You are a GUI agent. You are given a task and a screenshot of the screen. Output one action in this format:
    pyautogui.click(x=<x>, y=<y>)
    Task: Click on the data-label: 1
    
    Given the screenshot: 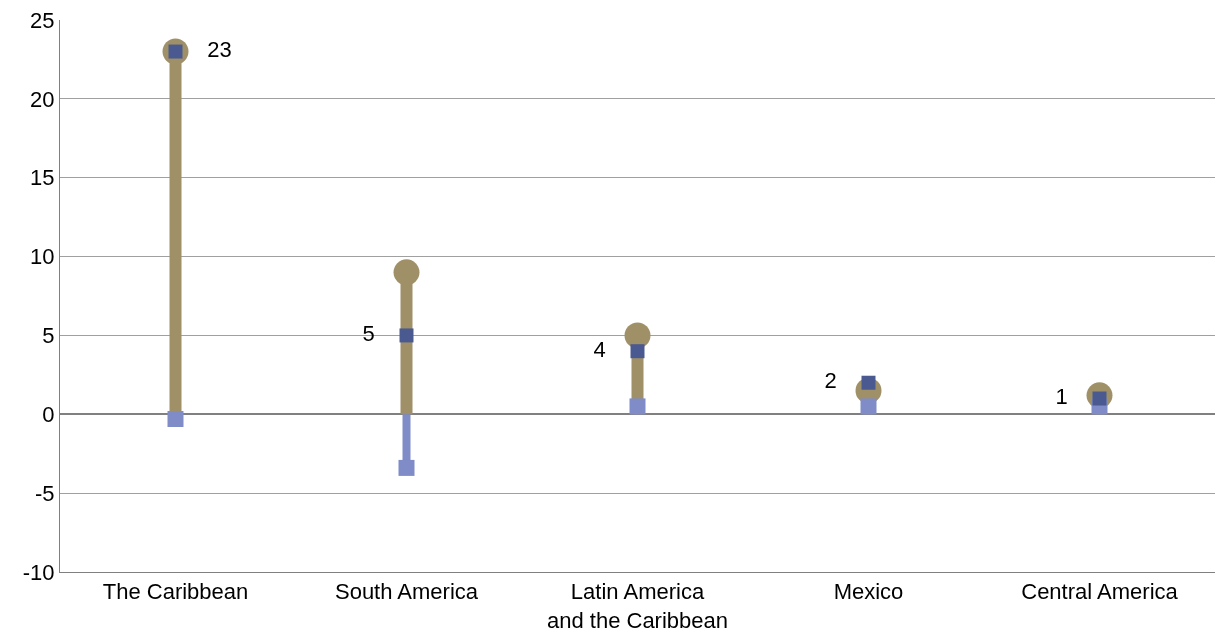 What is the action you would take?
    pyautogui.click(x=1072, y=397)
    